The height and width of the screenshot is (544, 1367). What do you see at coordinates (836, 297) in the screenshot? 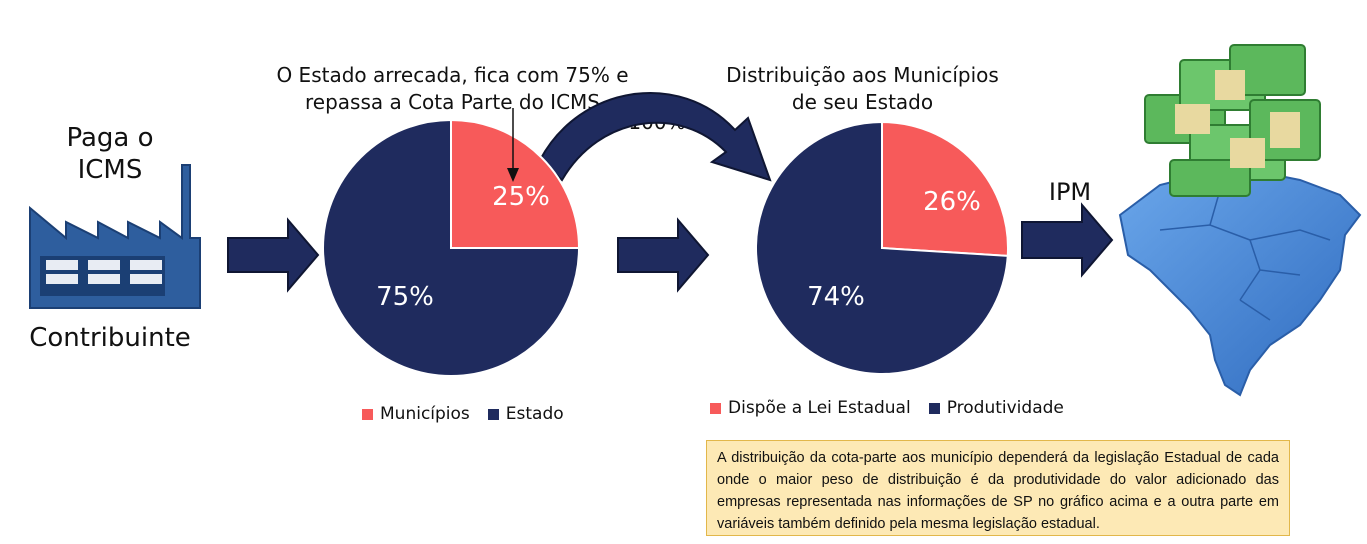
I see `municipal-pie-slice-label-1: 74%` at bounding box center [836, 297].